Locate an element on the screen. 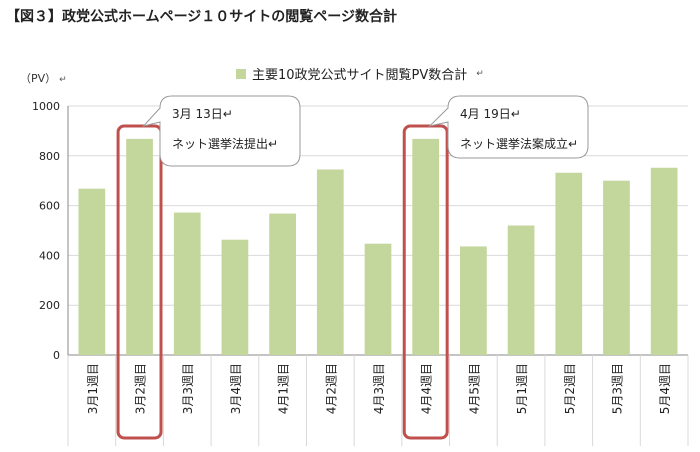 Image resolution: width=700 pixels, height=452 pixels. category-label: 5月2週目 is located at coordinates (570, 388).